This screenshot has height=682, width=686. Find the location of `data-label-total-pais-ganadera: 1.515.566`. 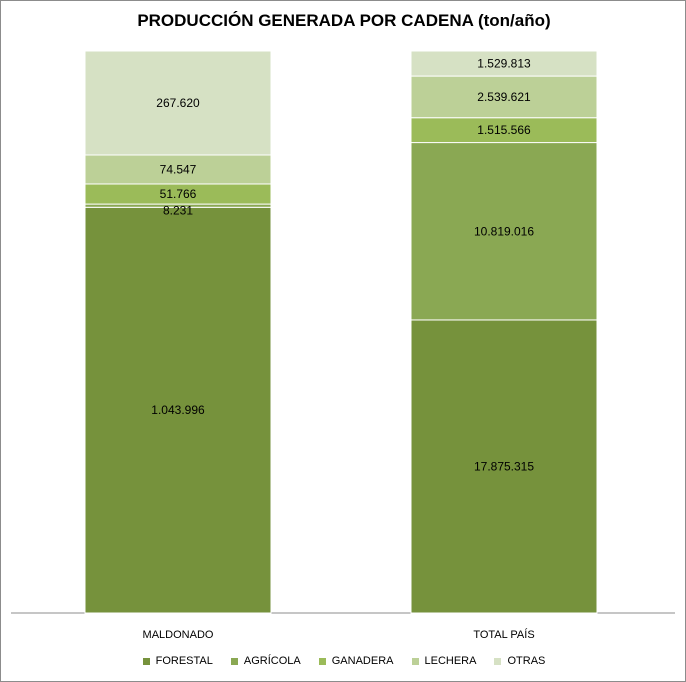

data-label-total-pais-ganadera: 1.515.566 is located at coordinates (504, 130).